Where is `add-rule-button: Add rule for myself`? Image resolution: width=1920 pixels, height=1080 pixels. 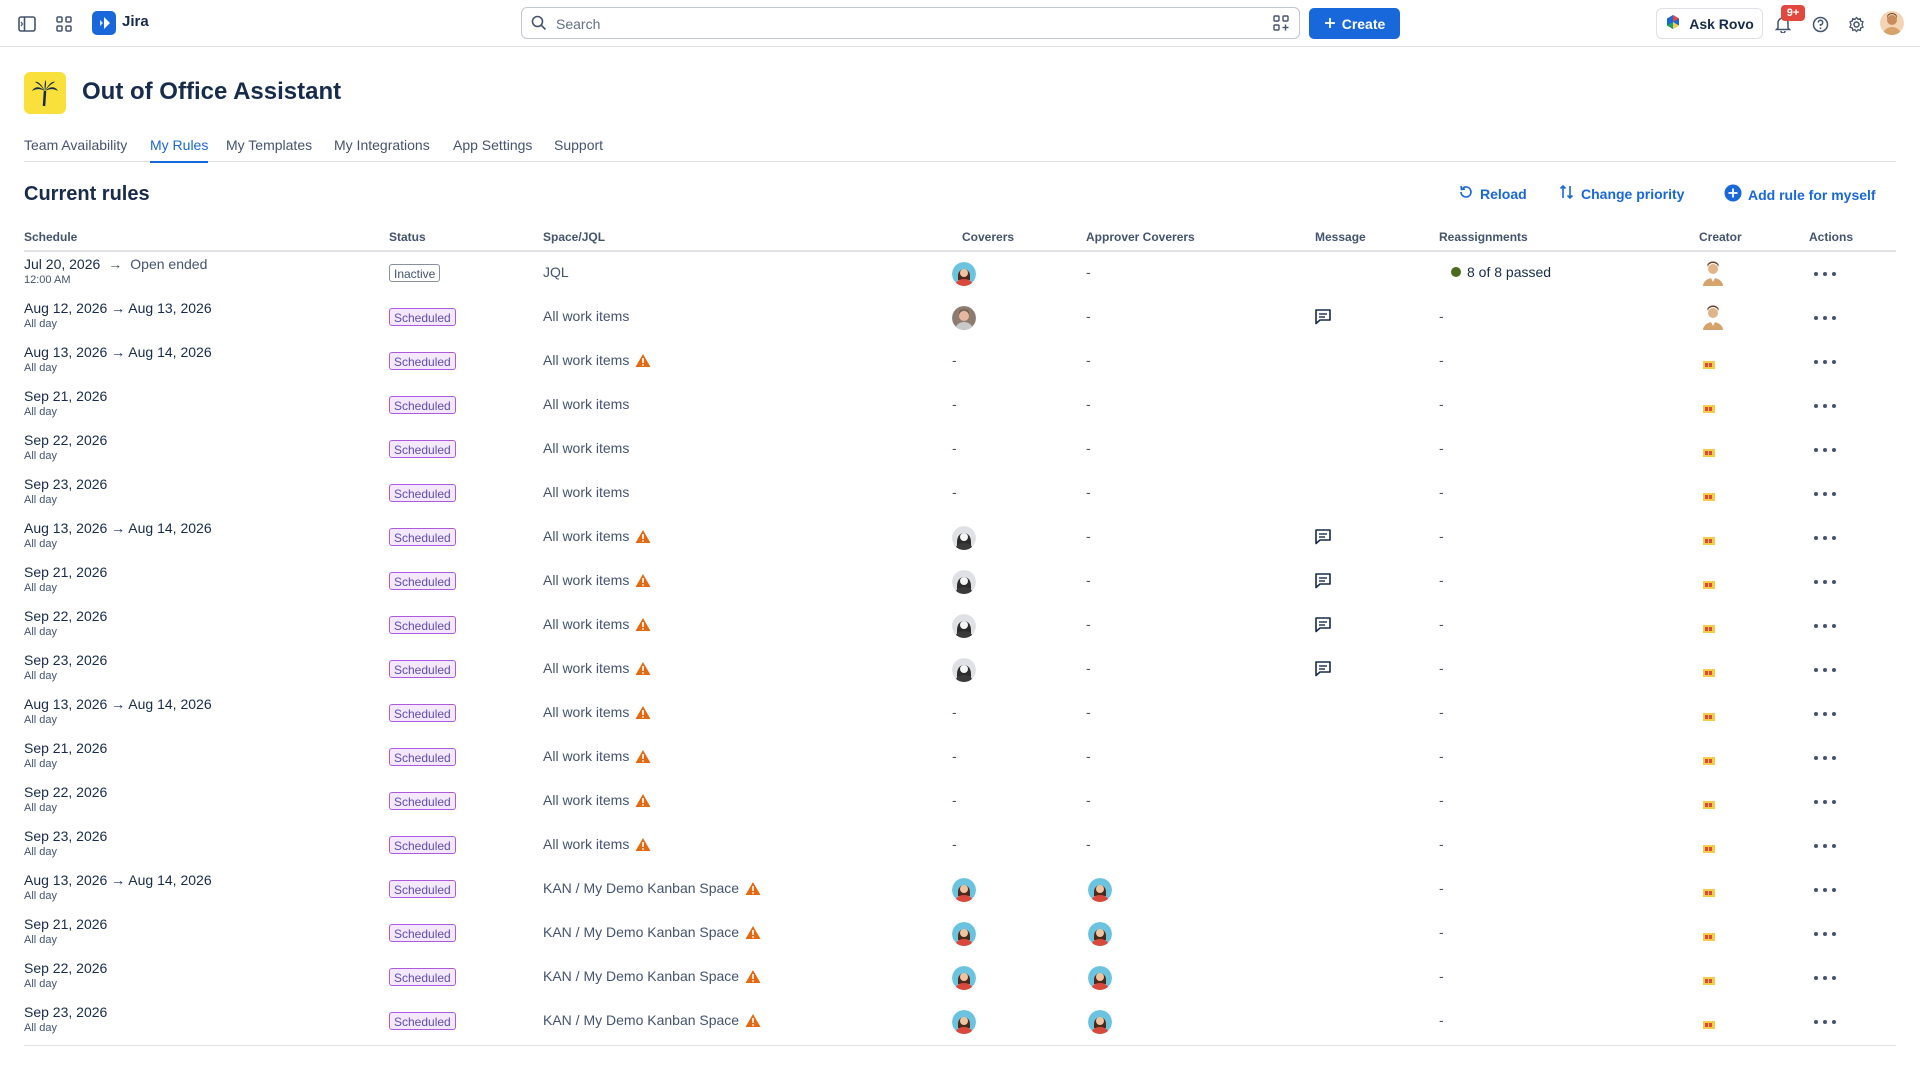
add-rule-button: Add rule for myself is located at coordinates (1800, 194).